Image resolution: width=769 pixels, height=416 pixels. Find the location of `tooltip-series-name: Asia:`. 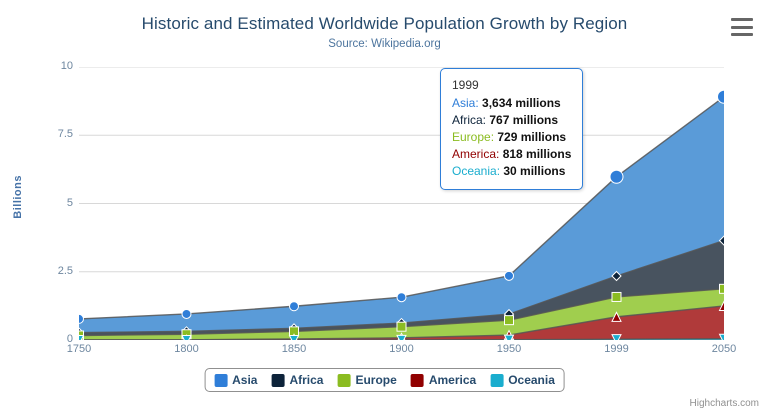

tooltip-series-name: Asia: is located at coordinates (467, 103).